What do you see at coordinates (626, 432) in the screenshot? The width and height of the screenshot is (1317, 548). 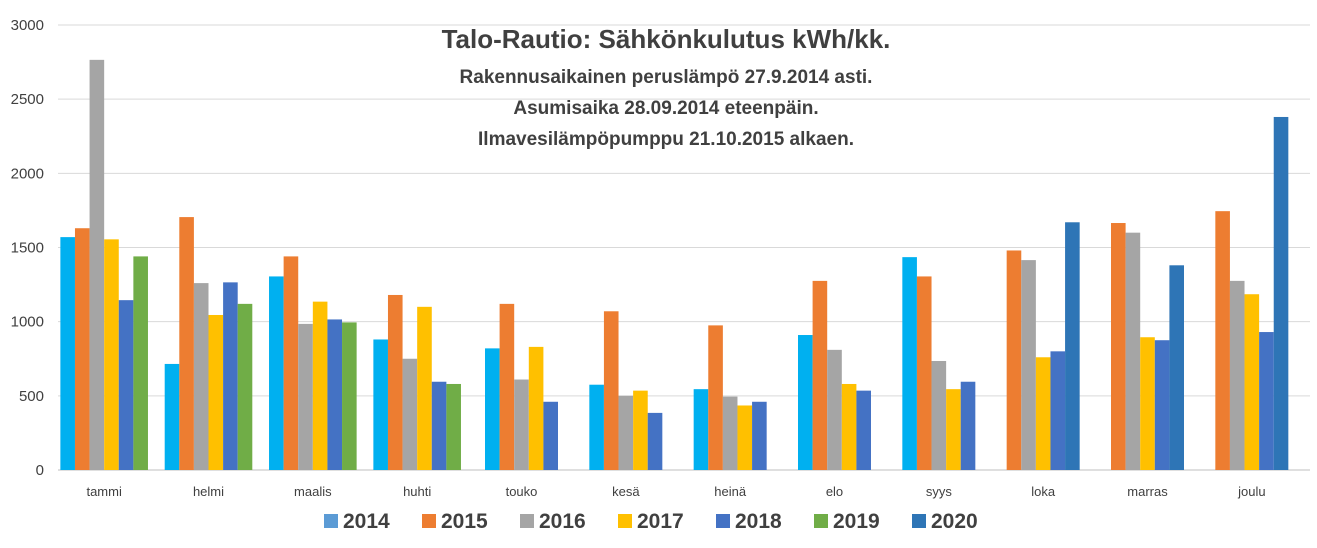 I see `bar-kesä-2016` at bounding box center [626, 432].